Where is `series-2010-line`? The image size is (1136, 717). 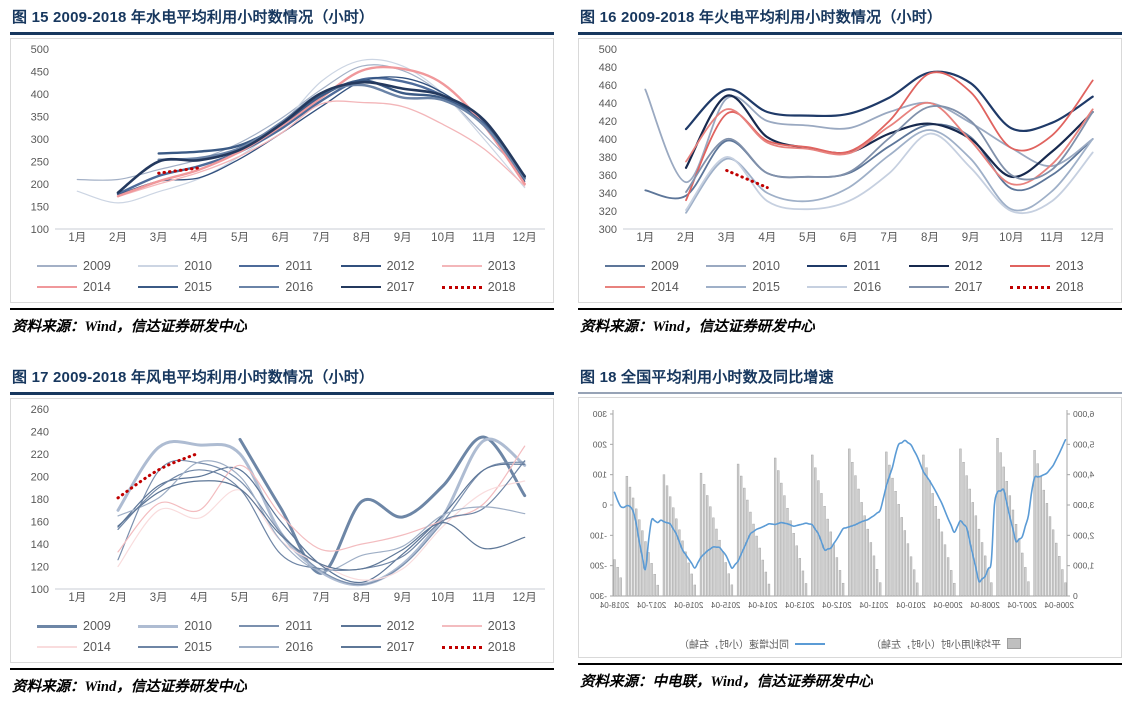
series-2010-line is located at coordinates (321, 512).